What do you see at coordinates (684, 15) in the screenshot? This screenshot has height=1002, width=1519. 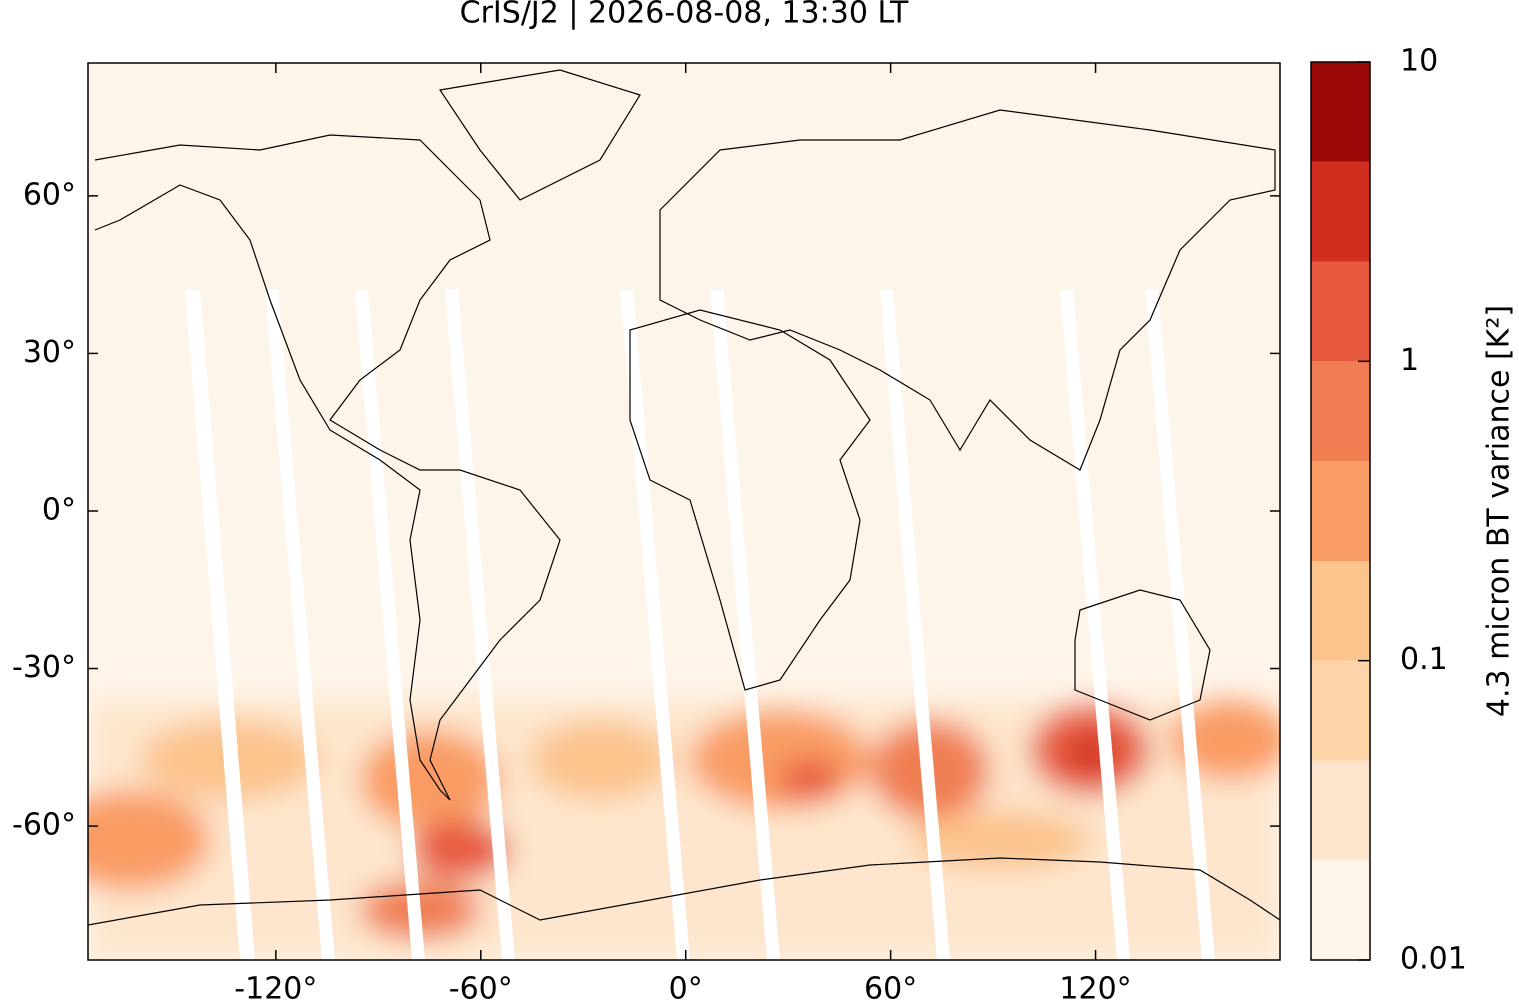 I see `map-title: CrIS/J2 | 2026-08-08, 13:30 LT` at bounding box center [684, 15].